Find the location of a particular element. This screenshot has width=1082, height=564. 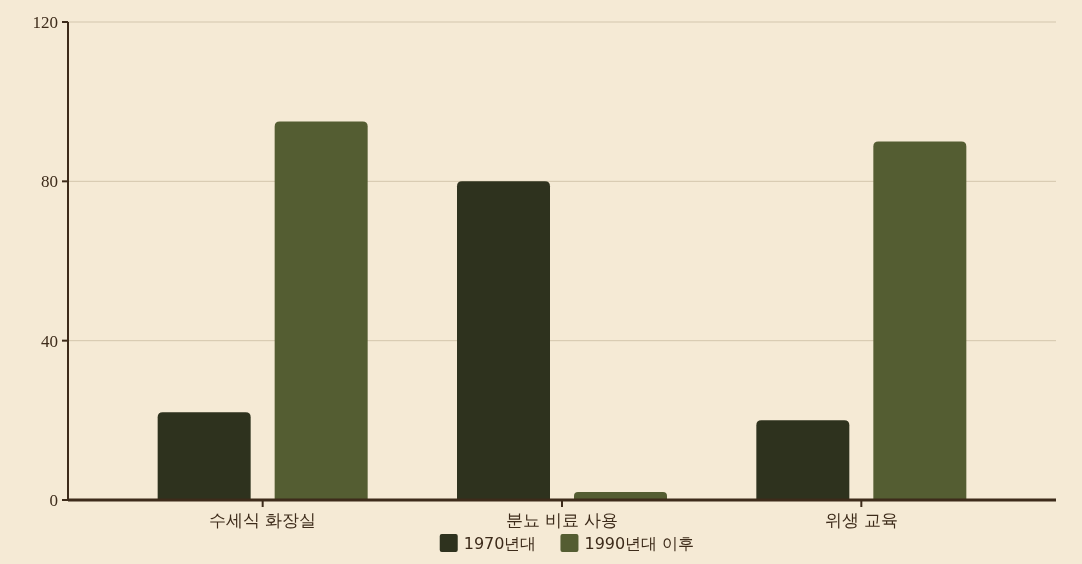

legend-label: 1990년대 이후 is located at coordinates (639, 543).